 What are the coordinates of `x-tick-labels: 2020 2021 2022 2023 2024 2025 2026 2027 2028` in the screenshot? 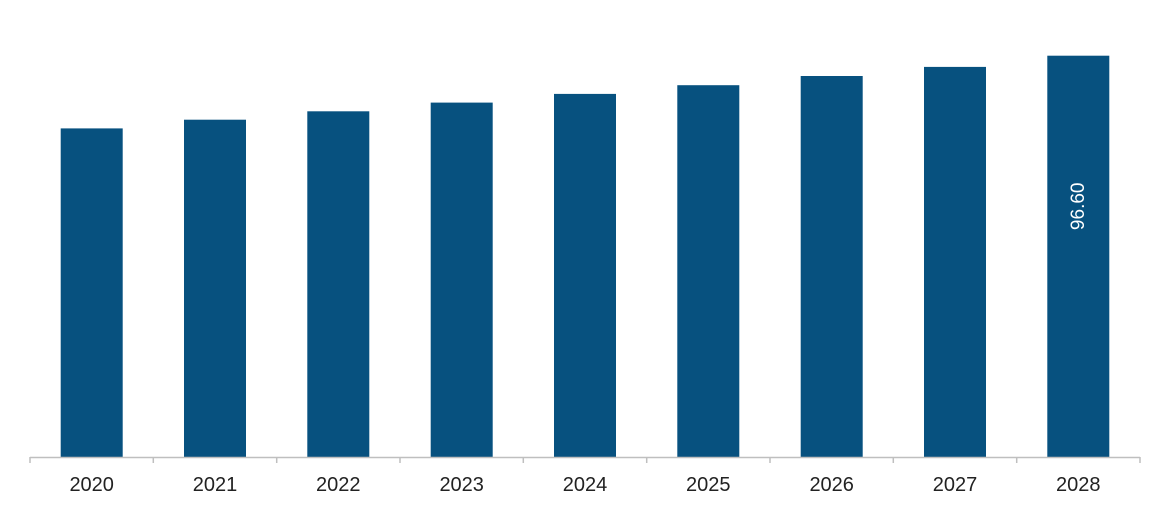 It's located at (584, 485).